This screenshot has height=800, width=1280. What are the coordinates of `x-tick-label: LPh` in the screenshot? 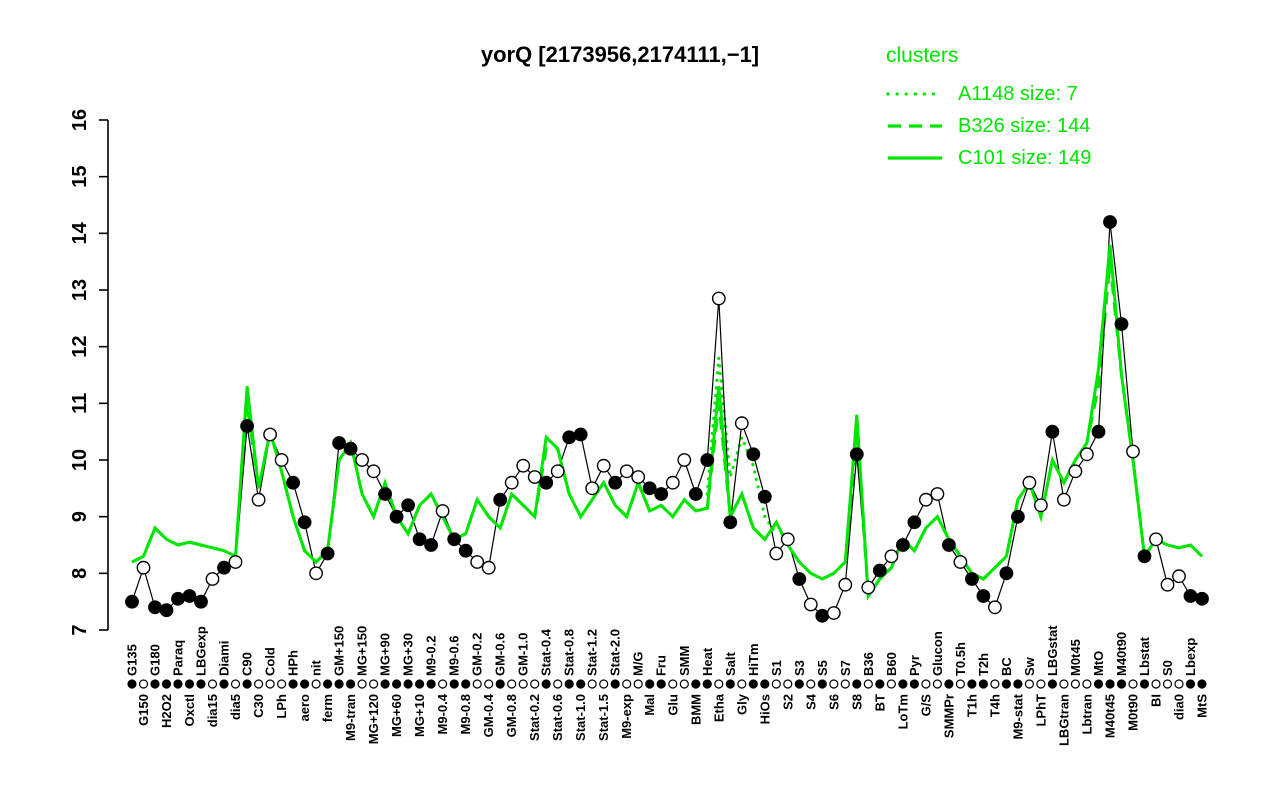 It's located at (281, 706).